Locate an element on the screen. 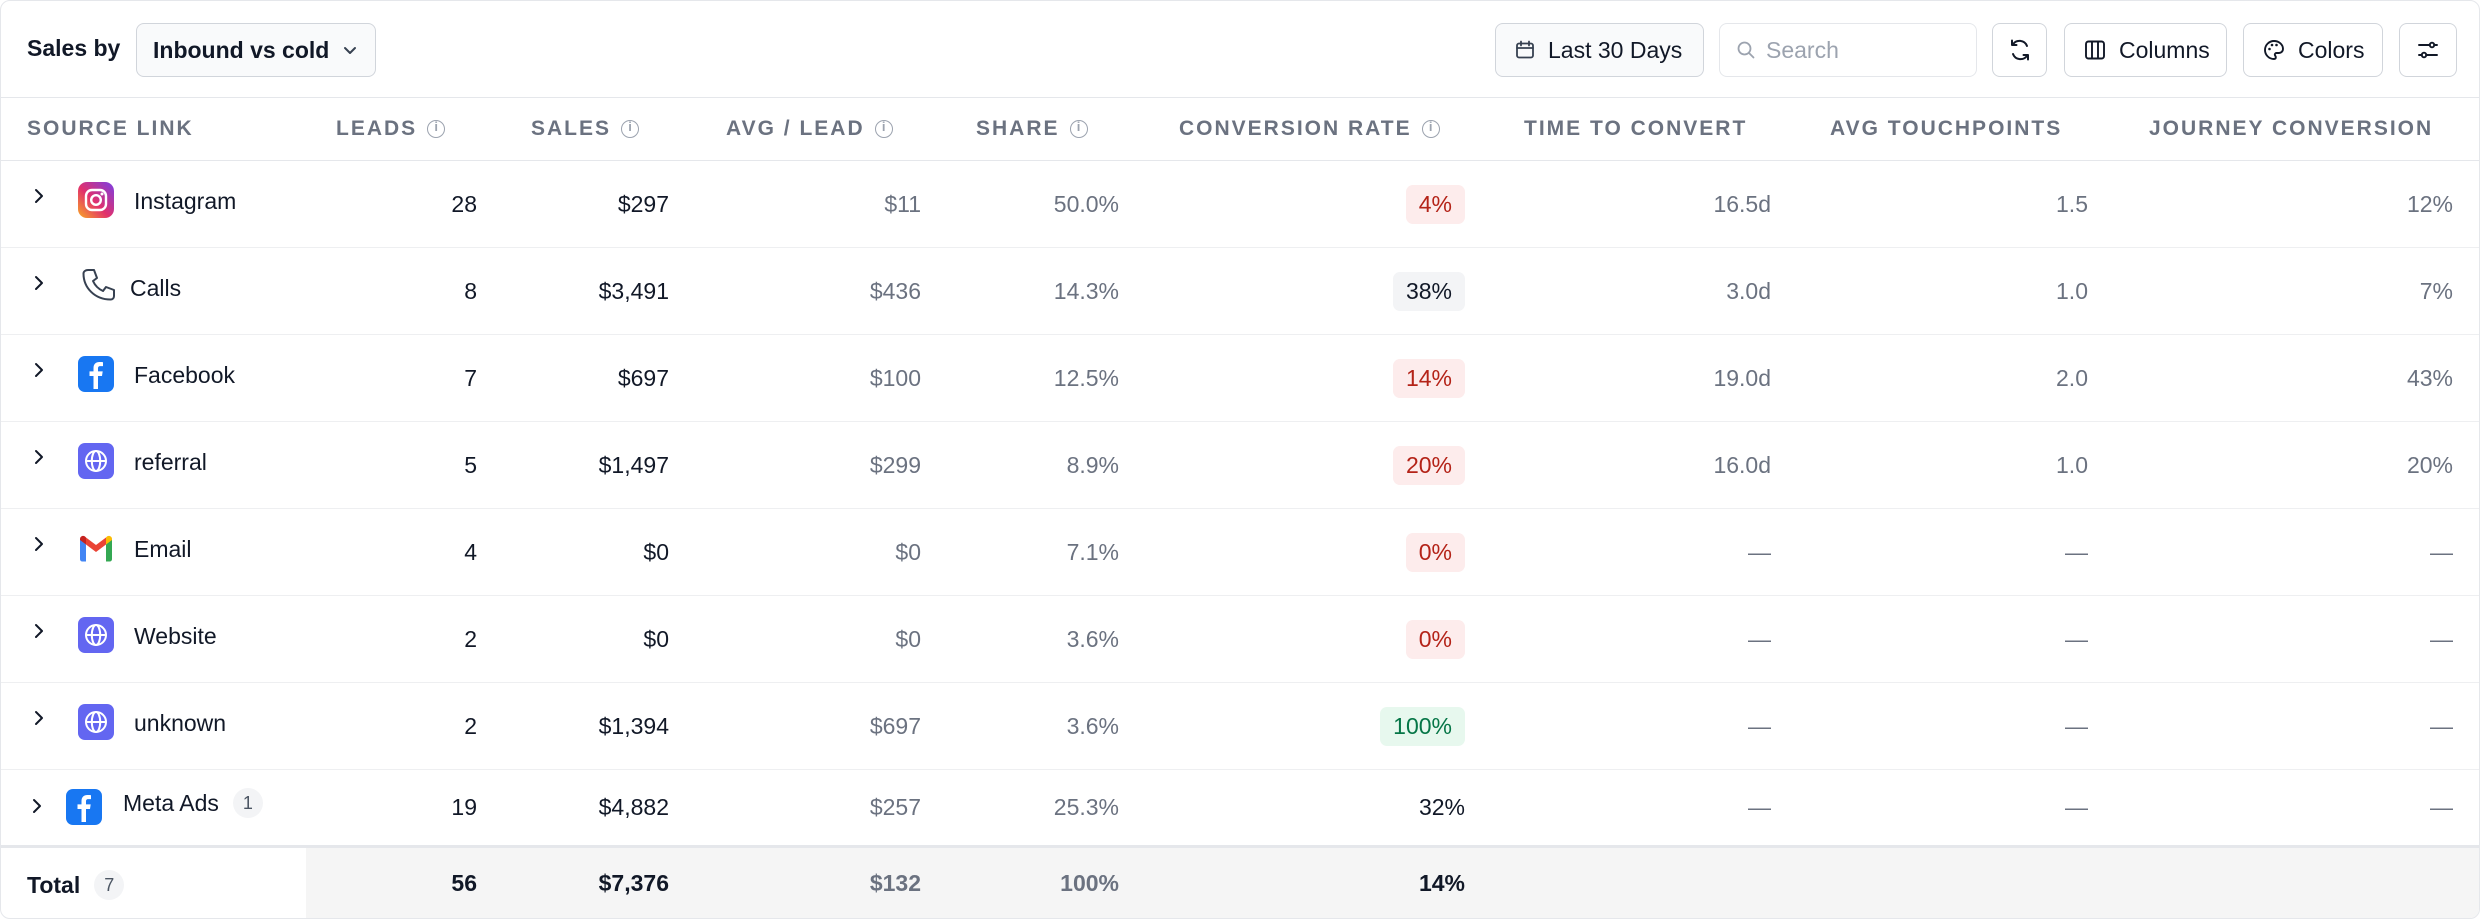  avg-touchpoints-value: 1.0 is located at coordinates (2072, 291).